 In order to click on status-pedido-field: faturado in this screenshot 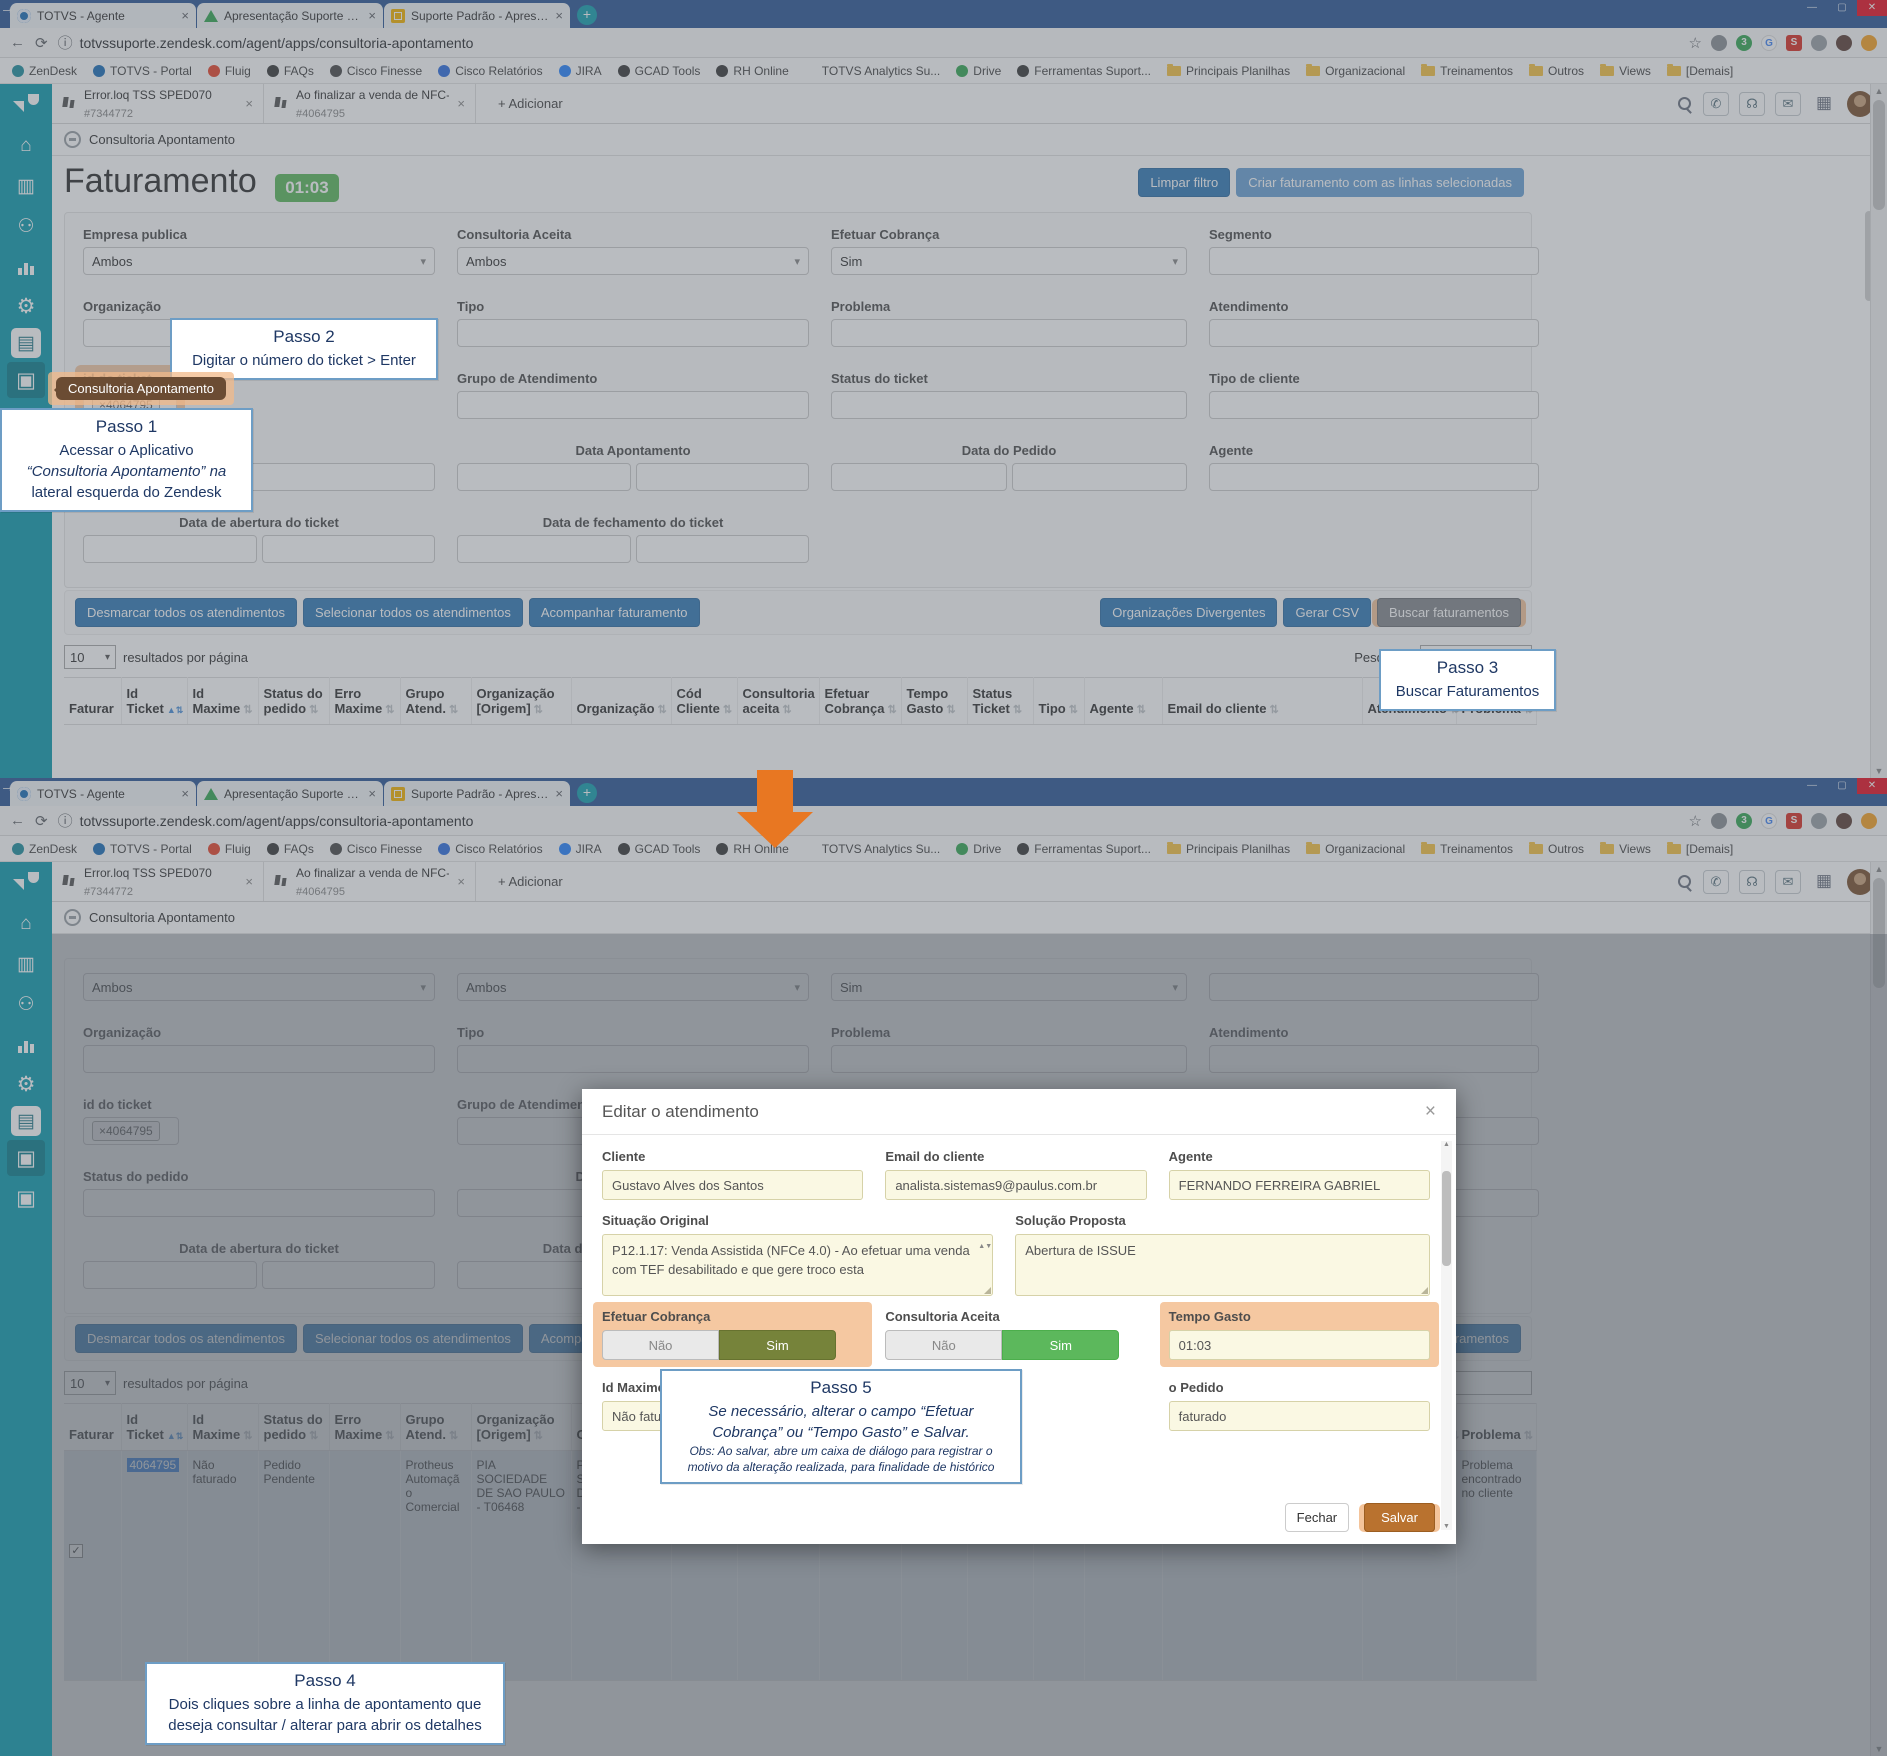, I will do `click(1299, 1416)`.